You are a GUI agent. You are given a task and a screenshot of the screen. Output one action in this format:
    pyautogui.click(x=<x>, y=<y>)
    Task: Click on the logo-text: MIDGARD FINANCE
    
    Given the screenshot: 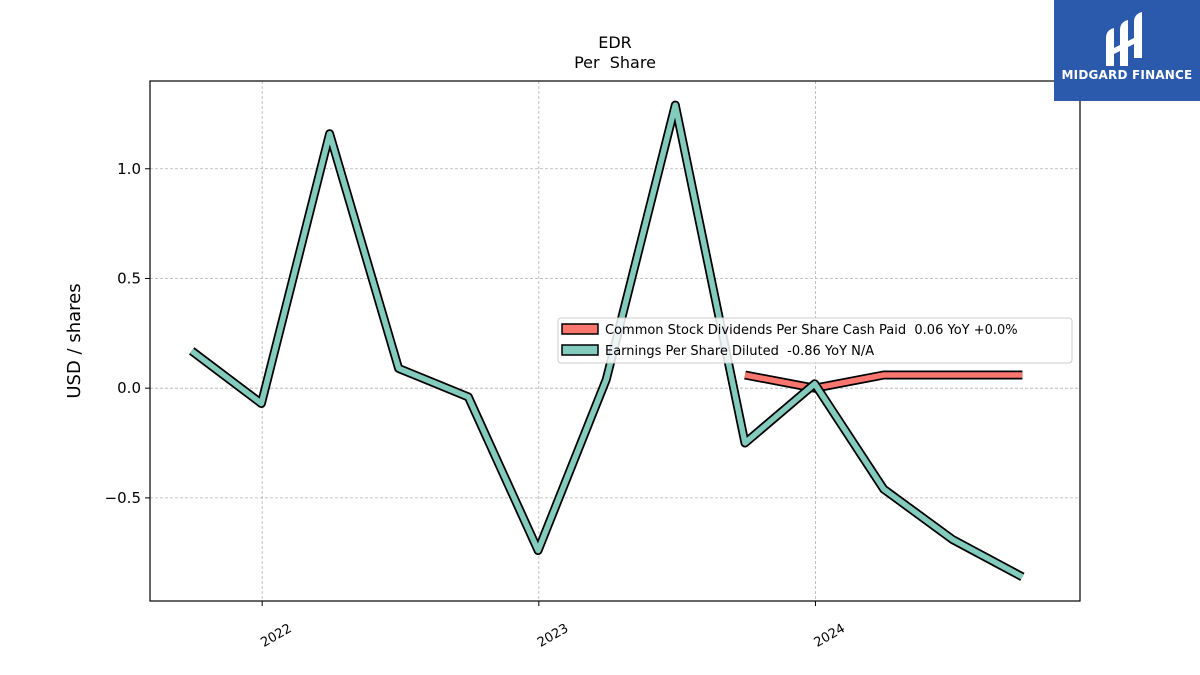 What is the action you would take?
    pyautogui.click(x=1127, y=75)
    